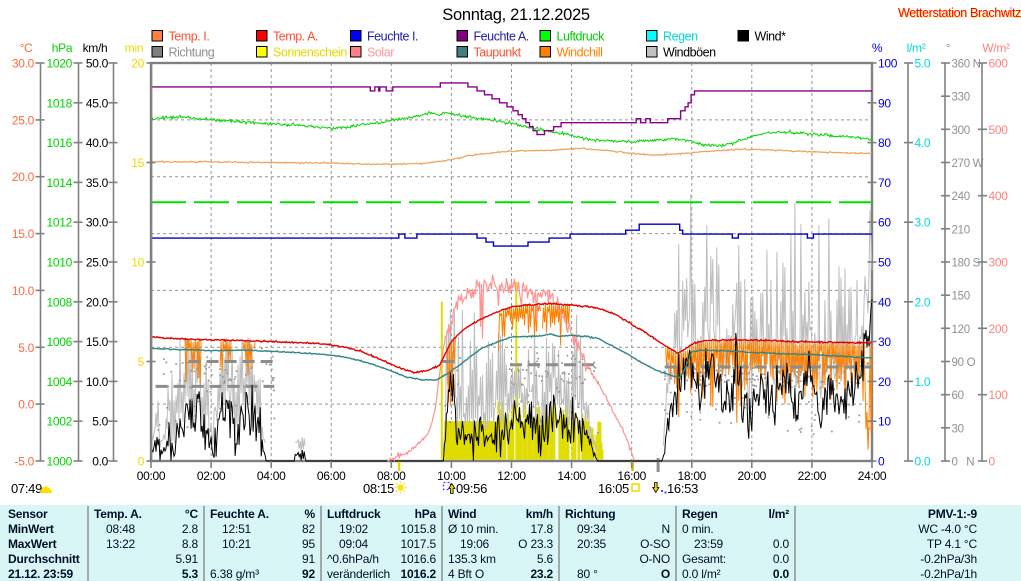 The width and height of the screenshot is (1021, 581). Describe the element at coordinates (953, 514) in the screenshot. I see `svg-text: PMV-1:-9` at that location.